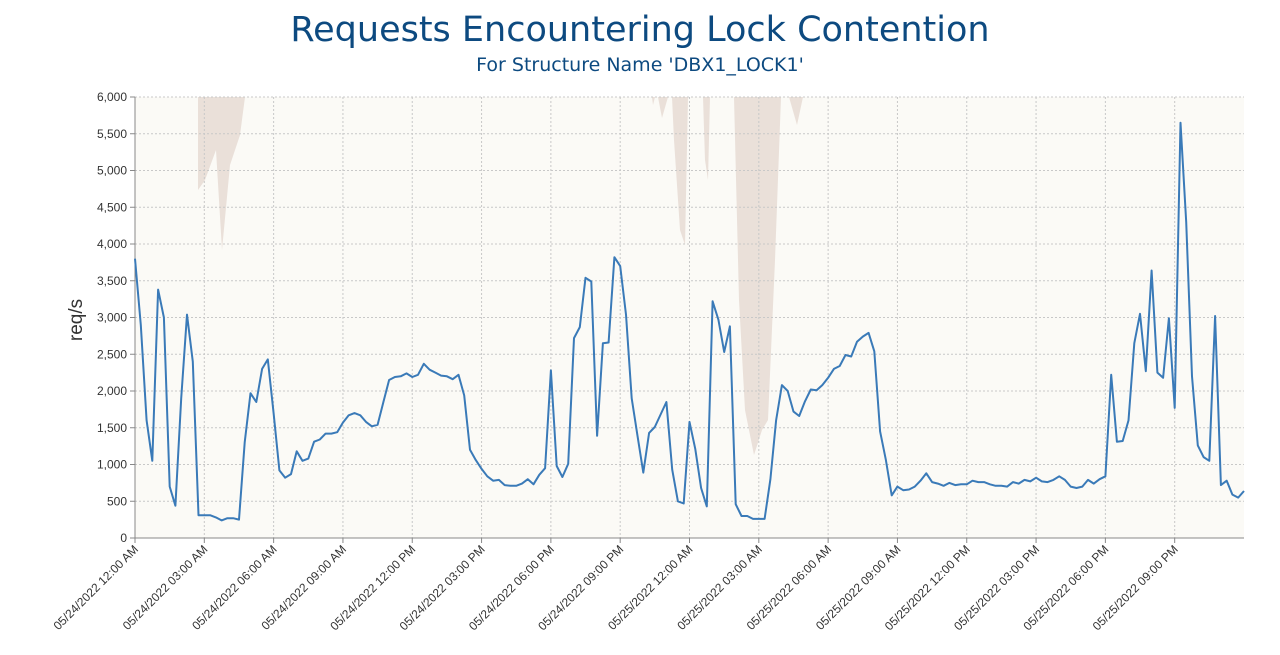  What do you see at coordinates (112, 244) in the screenshot?
I see `y-tick-label: 4,000` at bounding box center [112, 244].